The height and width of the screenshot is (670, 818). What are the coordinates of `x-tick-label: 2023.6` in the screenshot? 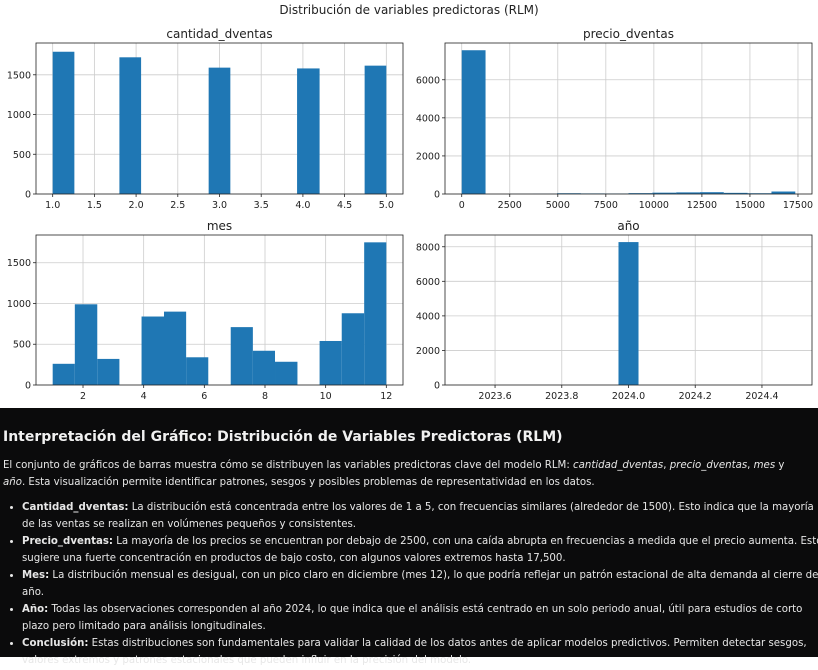 It's located at (494, 396).